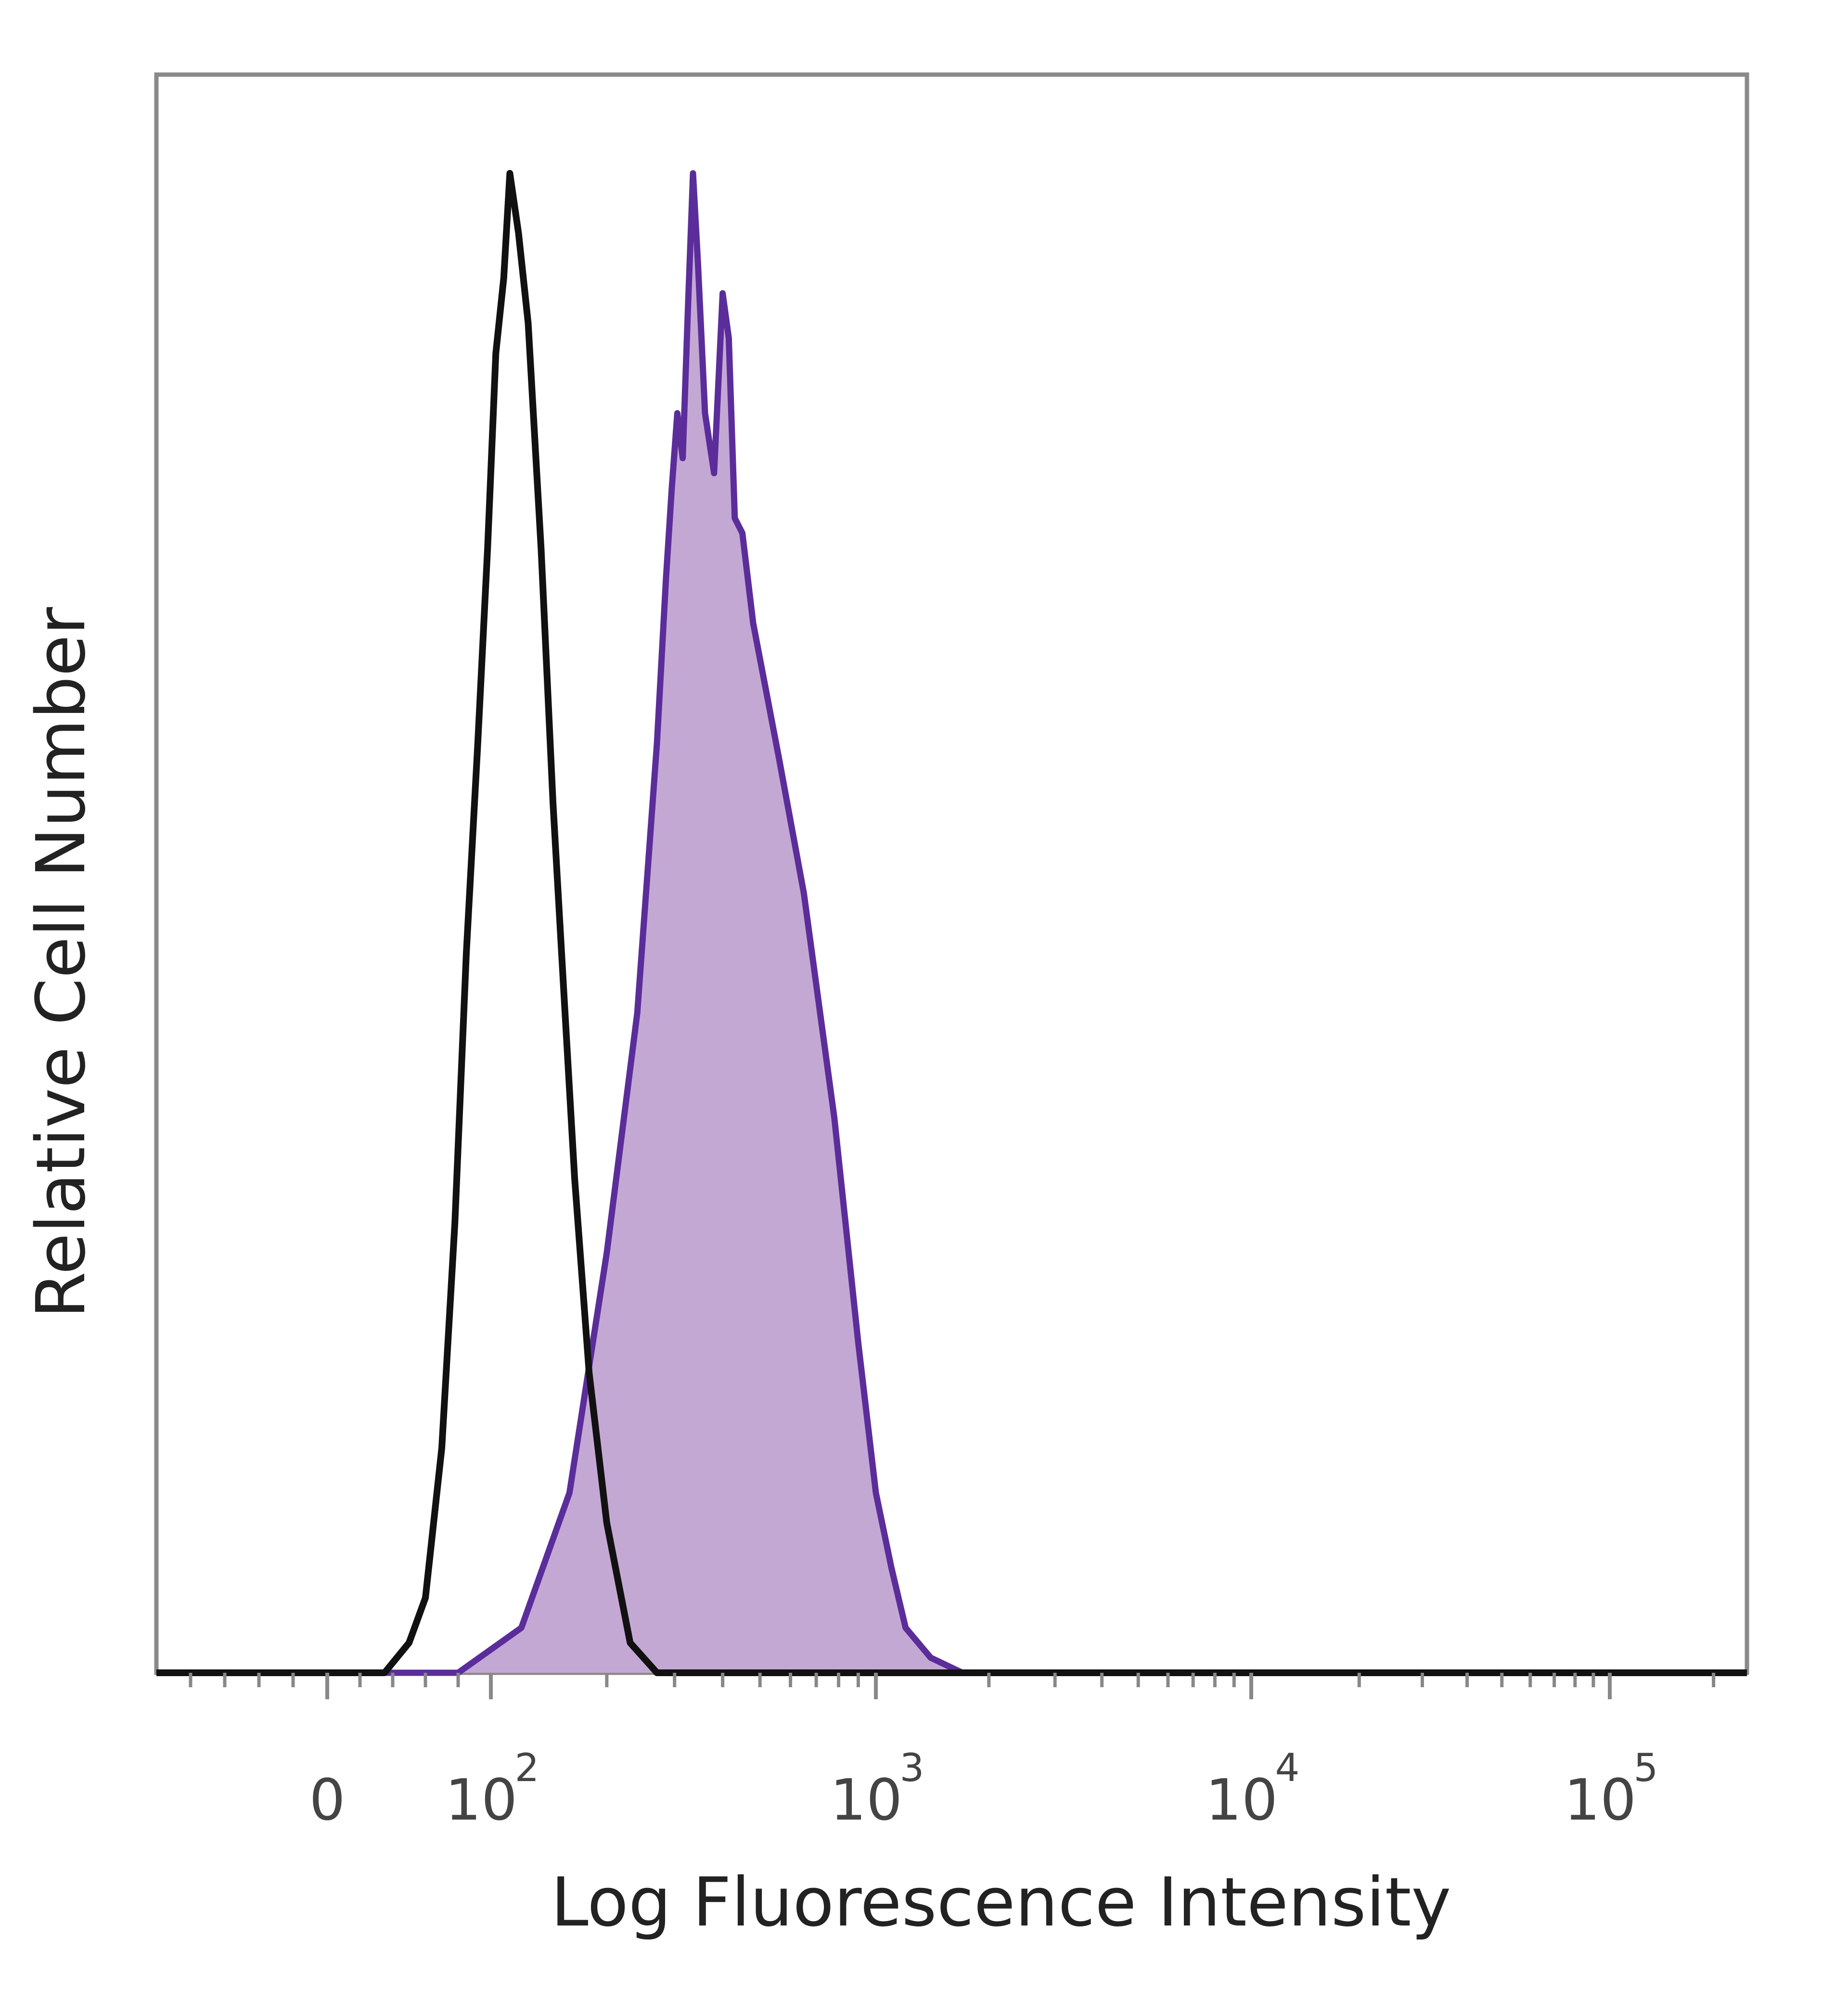 The height and width of the screenshot is (2003, 1848). I want to click on y-axis-title: Relative Cell Number, so click(61, 962).